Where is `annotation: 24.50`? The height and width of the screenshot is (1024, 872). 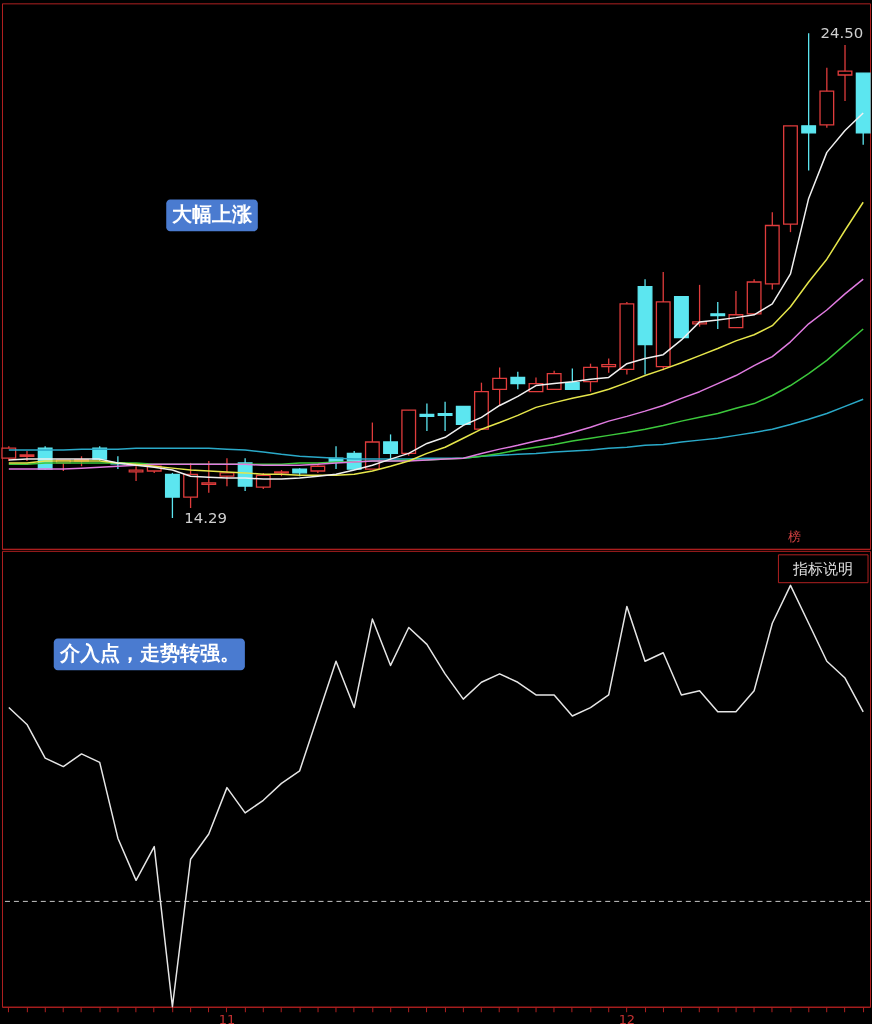
annotation: 24.50 is located at coordinates (842, 33).